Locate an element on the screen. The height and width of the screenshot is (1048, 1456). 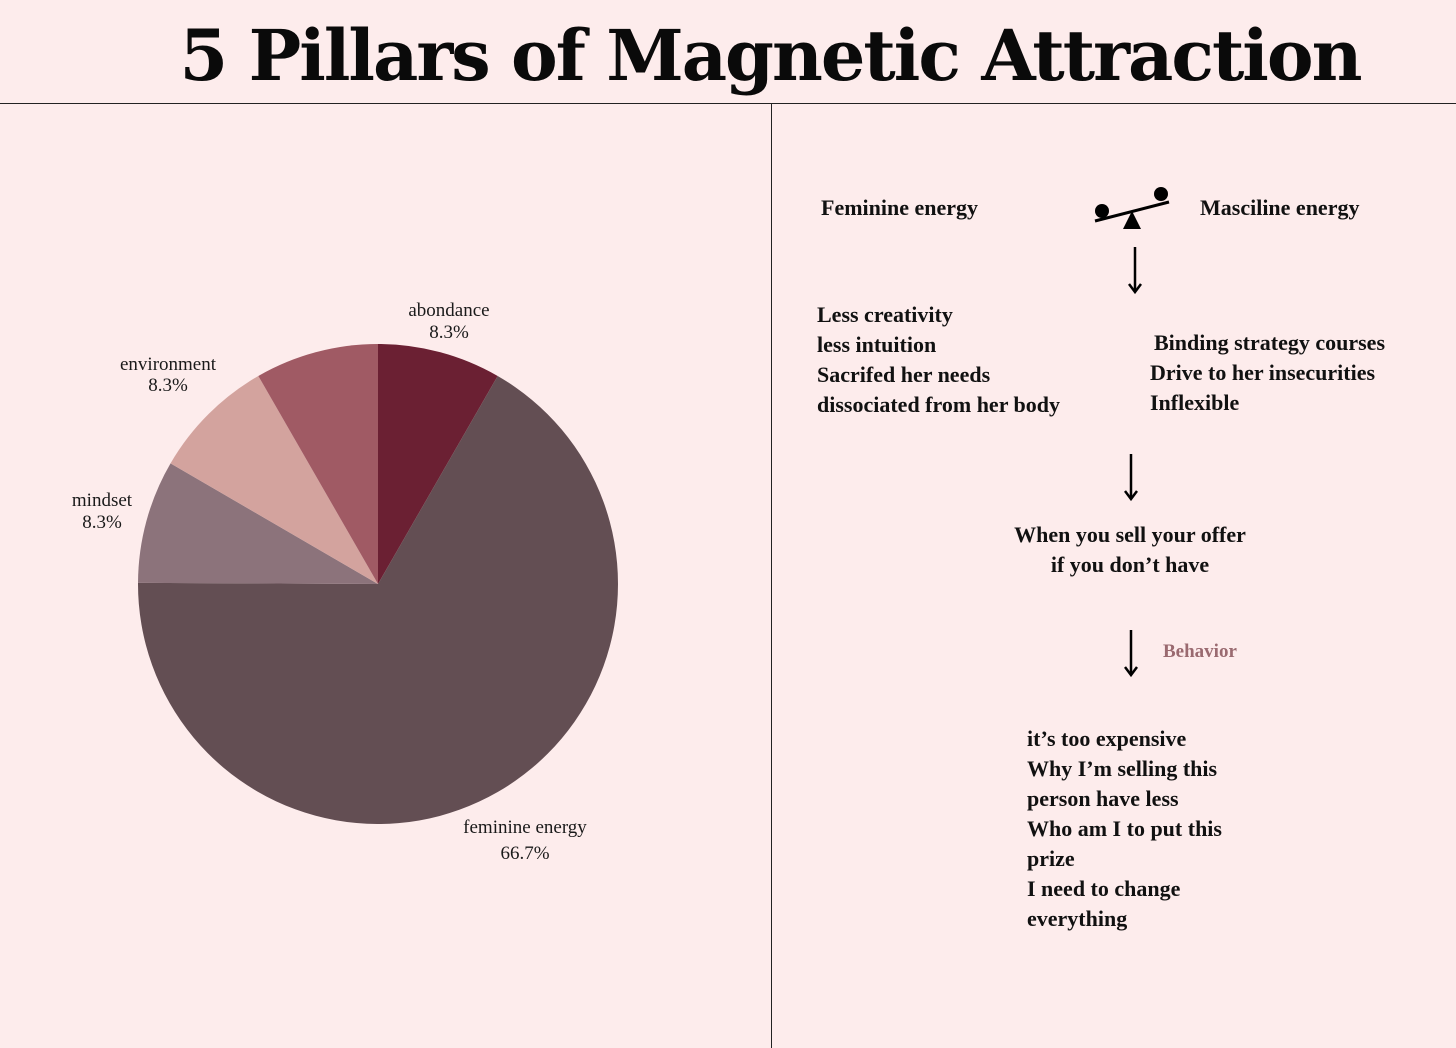
list-item: Binding strategy courses is located at coordinates (1269, 342).